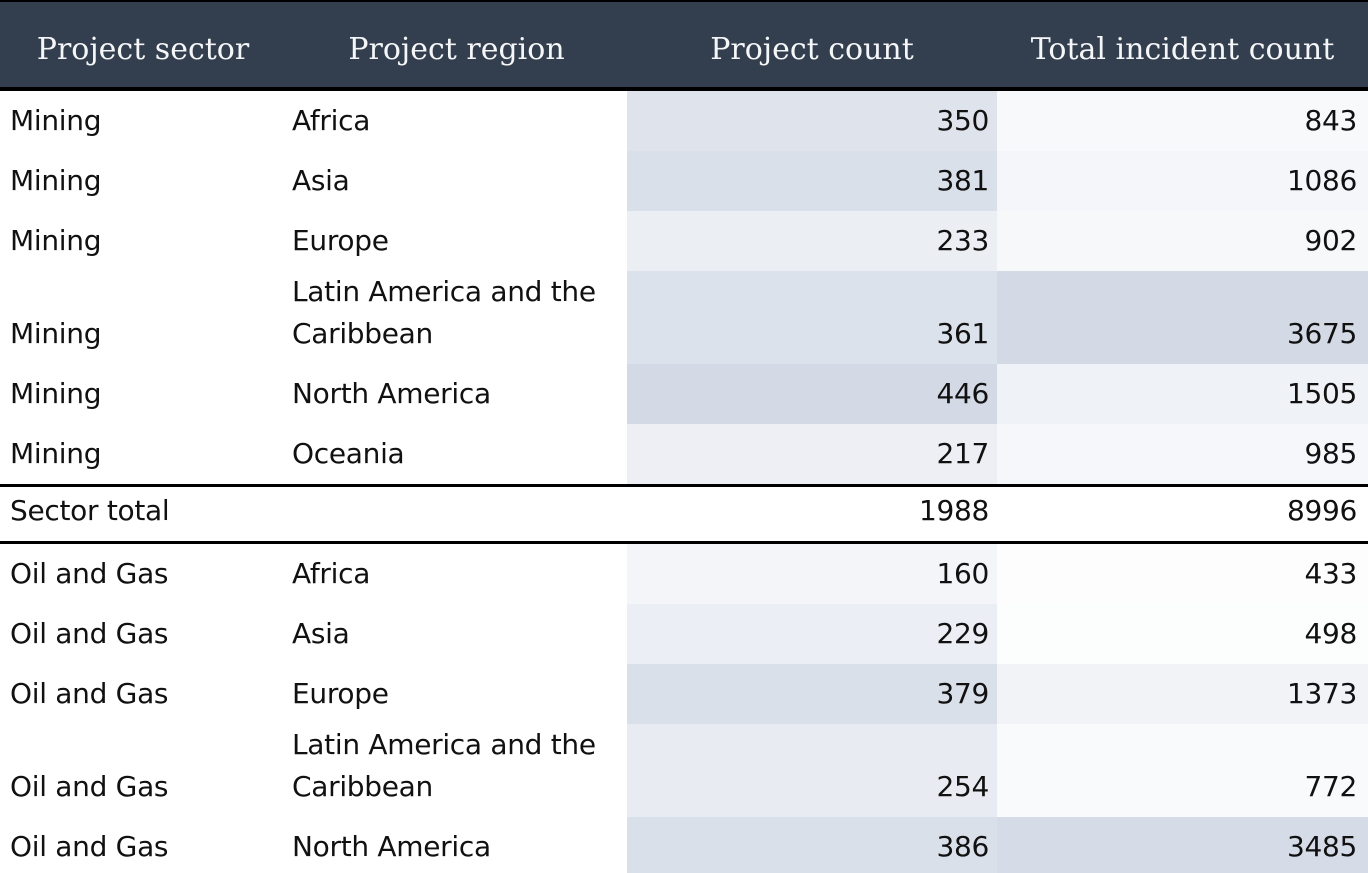 The width and height of the screenshot is (1368, 873). I want to click on cell-project-count: 350, so click(812, 120).